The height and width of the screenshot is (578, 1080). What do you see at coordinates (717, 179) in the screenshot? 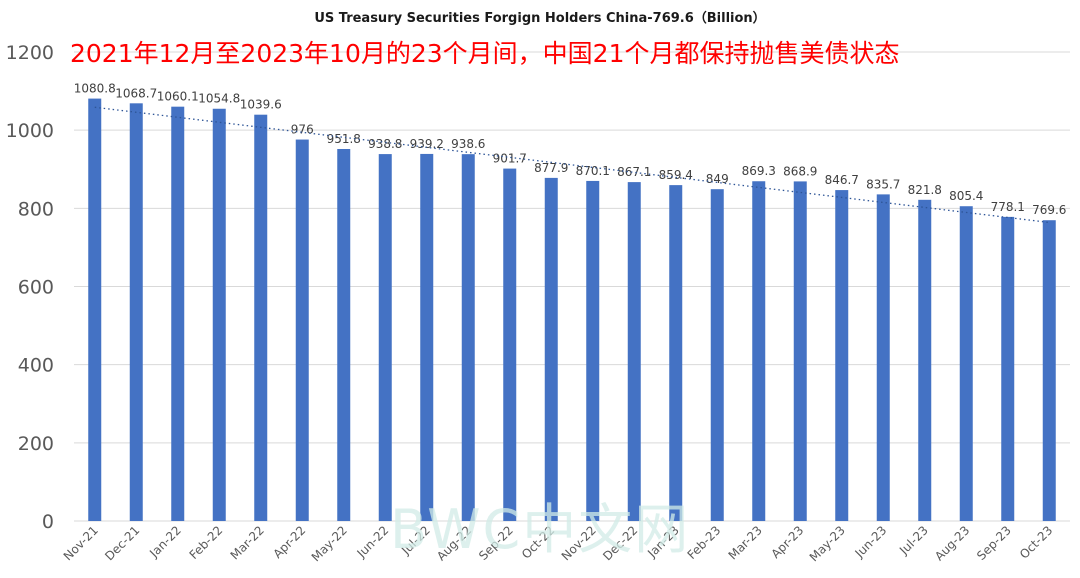
I see `data-label: 849` at bounding box center [717, 179].